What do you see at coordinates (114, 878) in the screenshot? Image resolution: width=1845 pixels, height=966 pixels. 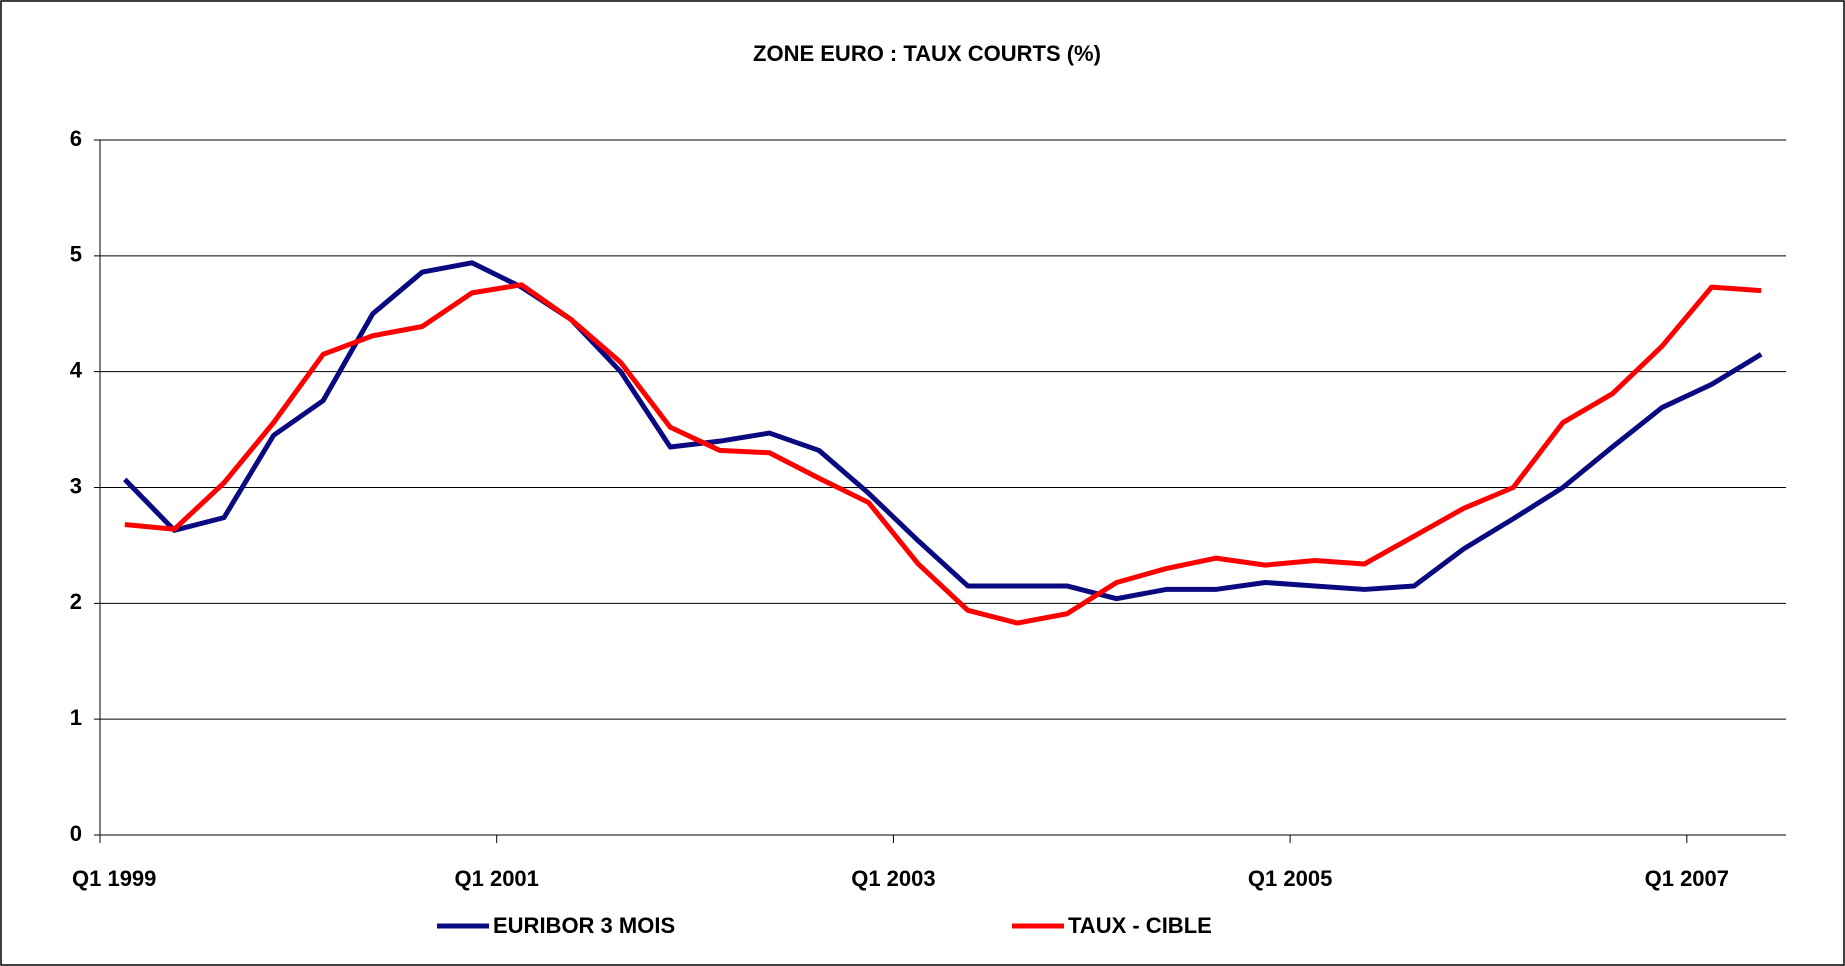 I see `x-tick-label: Q1 1999` at bounding box center [114, 878].